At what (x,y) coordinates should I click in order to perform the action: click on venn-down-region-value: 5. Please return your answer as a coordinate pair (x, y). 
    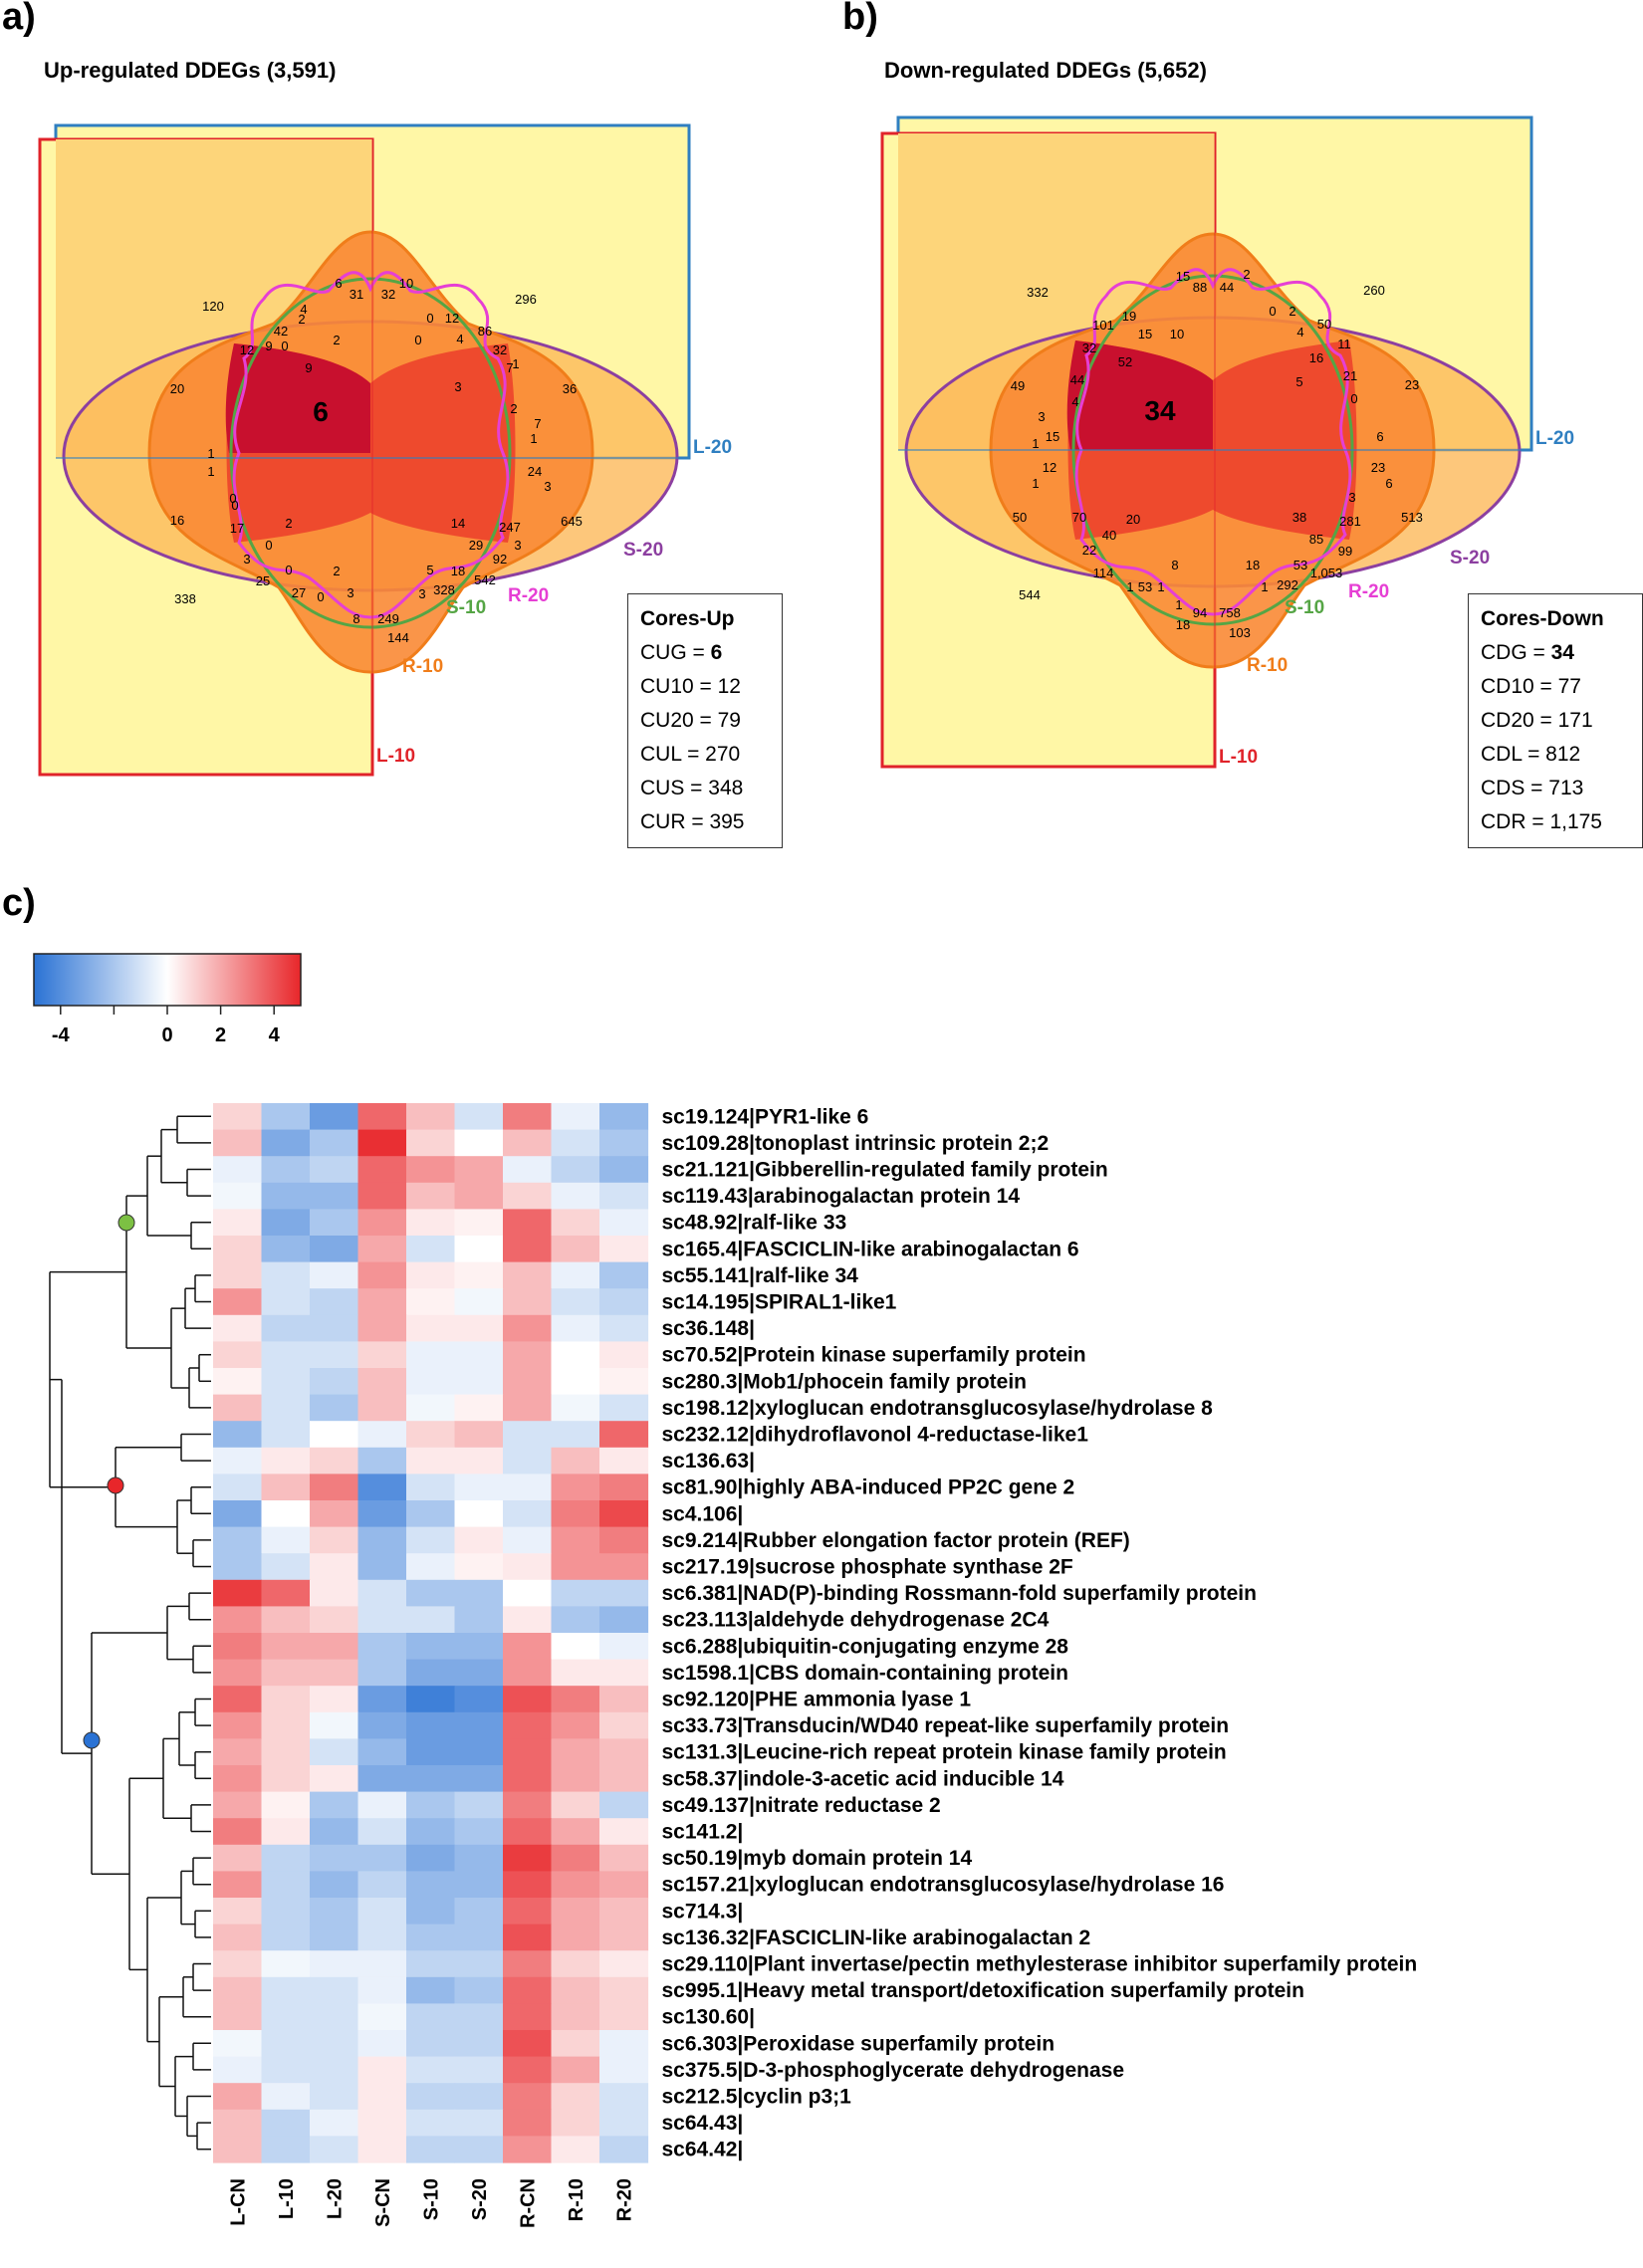
    Looking at the image, I should click on (1298, 382).